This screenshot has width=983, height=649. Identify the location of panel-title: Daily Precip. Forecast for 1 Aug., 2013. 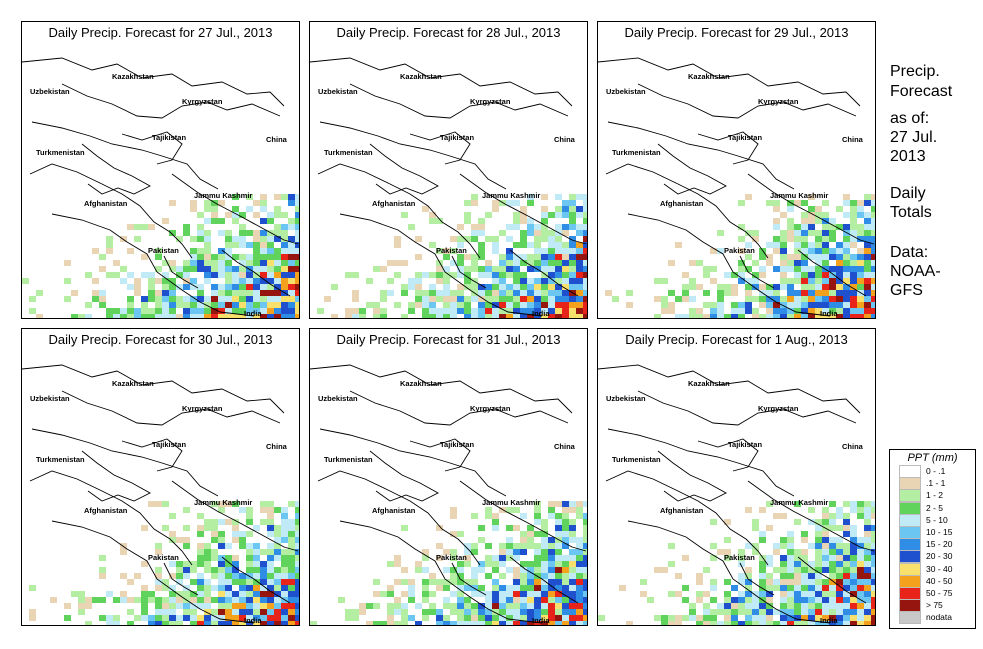
(736, 339).